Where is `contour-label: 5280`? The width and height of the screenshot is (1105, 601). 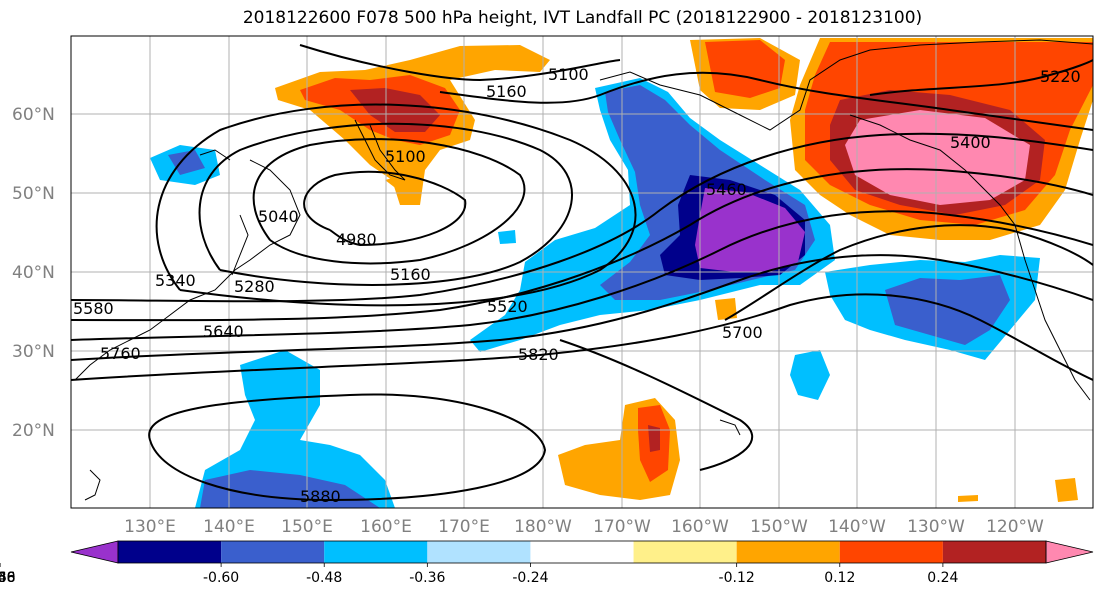 contour-label: 5280 is located at coordinates (254, 286).